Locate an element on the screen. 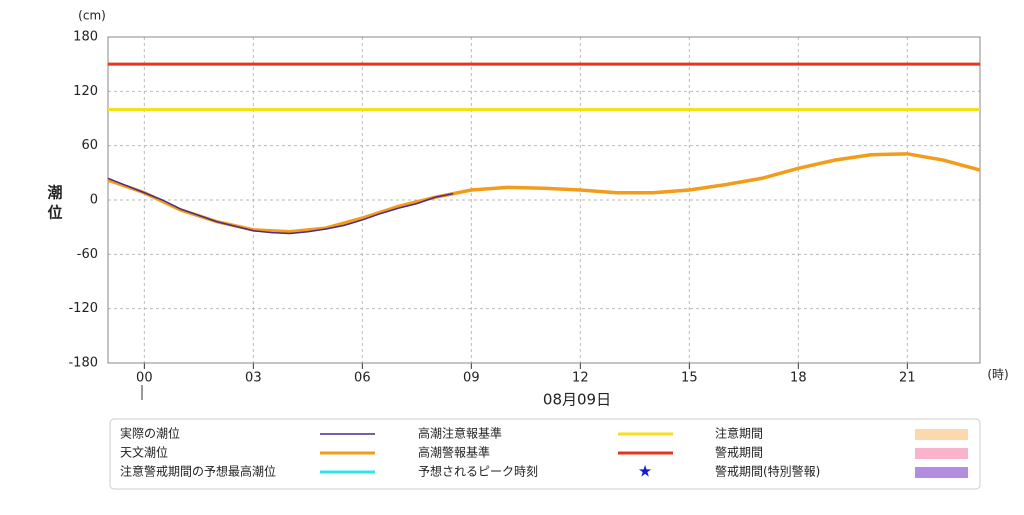  y-tick-label: 120 is located at coordinates (85, 91).